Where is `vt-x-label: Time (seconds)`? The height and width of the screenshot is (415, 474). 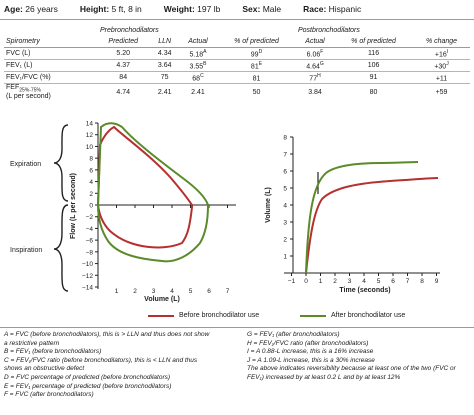
vt-x-label: Time (seconds) is located at coordinates (364, 290).